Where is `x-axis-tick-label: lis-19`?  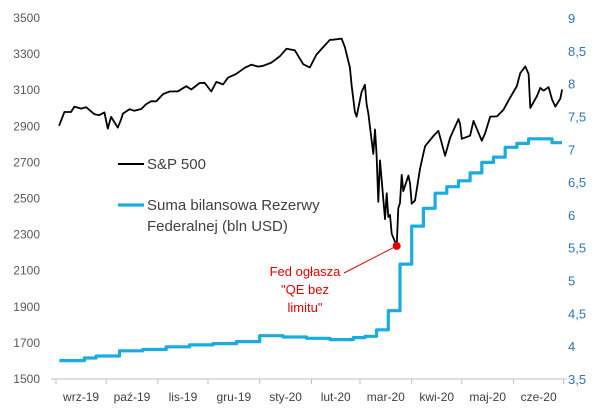
x-axis-tick-label: lis-19 is located at coordinates (183, 397).